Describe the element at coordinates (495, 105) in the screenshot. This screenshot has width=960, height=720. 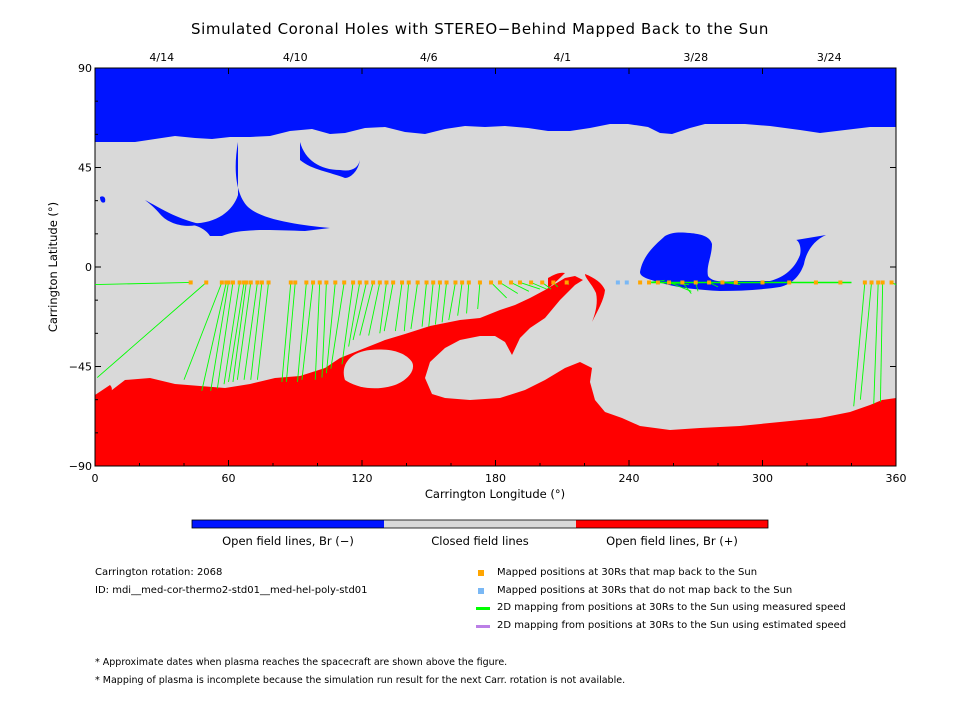
I see `north-polar-hole` at that location.